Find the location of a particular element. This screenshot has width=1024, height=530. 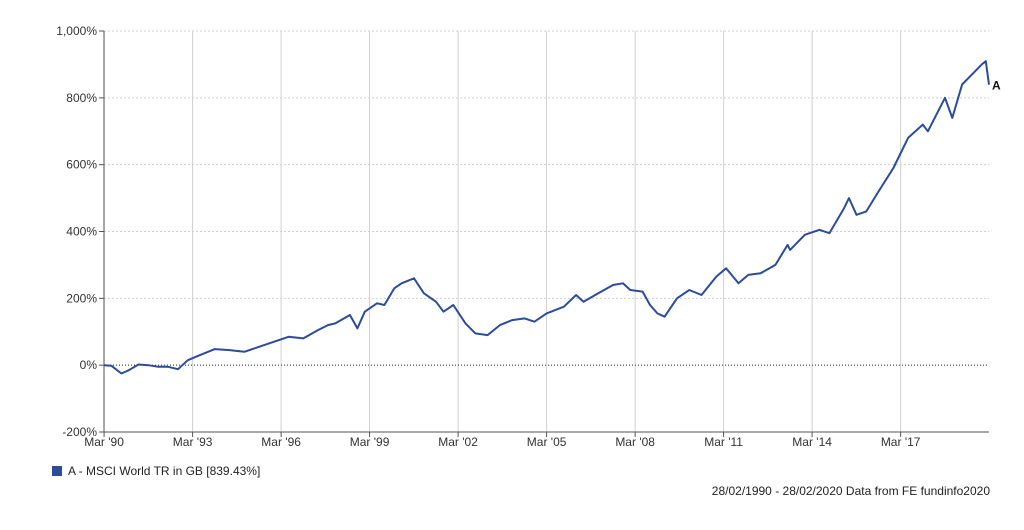

x-tick-label: Mar '11 is located at coordinates (723, 442).